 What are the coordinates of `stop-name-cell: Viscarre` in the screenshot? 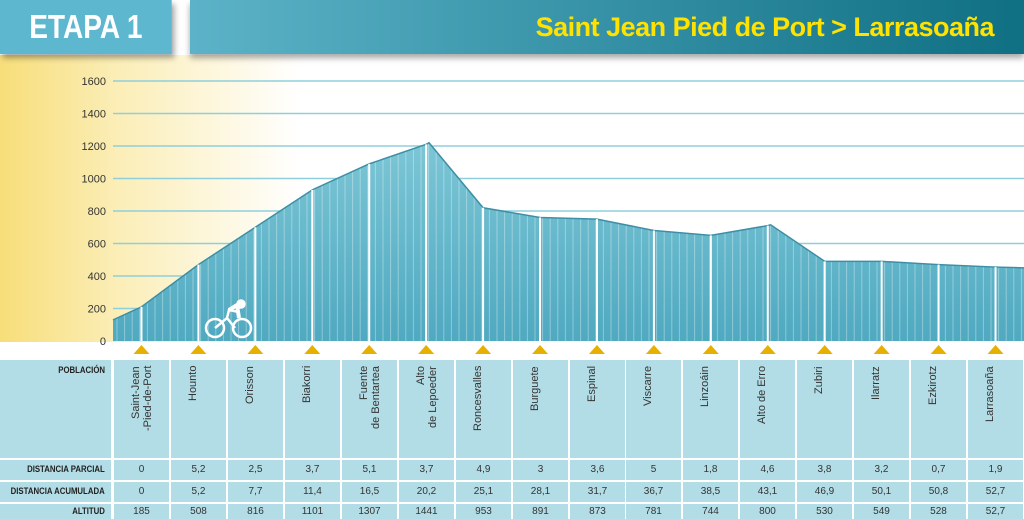 It's located at (653, 409).